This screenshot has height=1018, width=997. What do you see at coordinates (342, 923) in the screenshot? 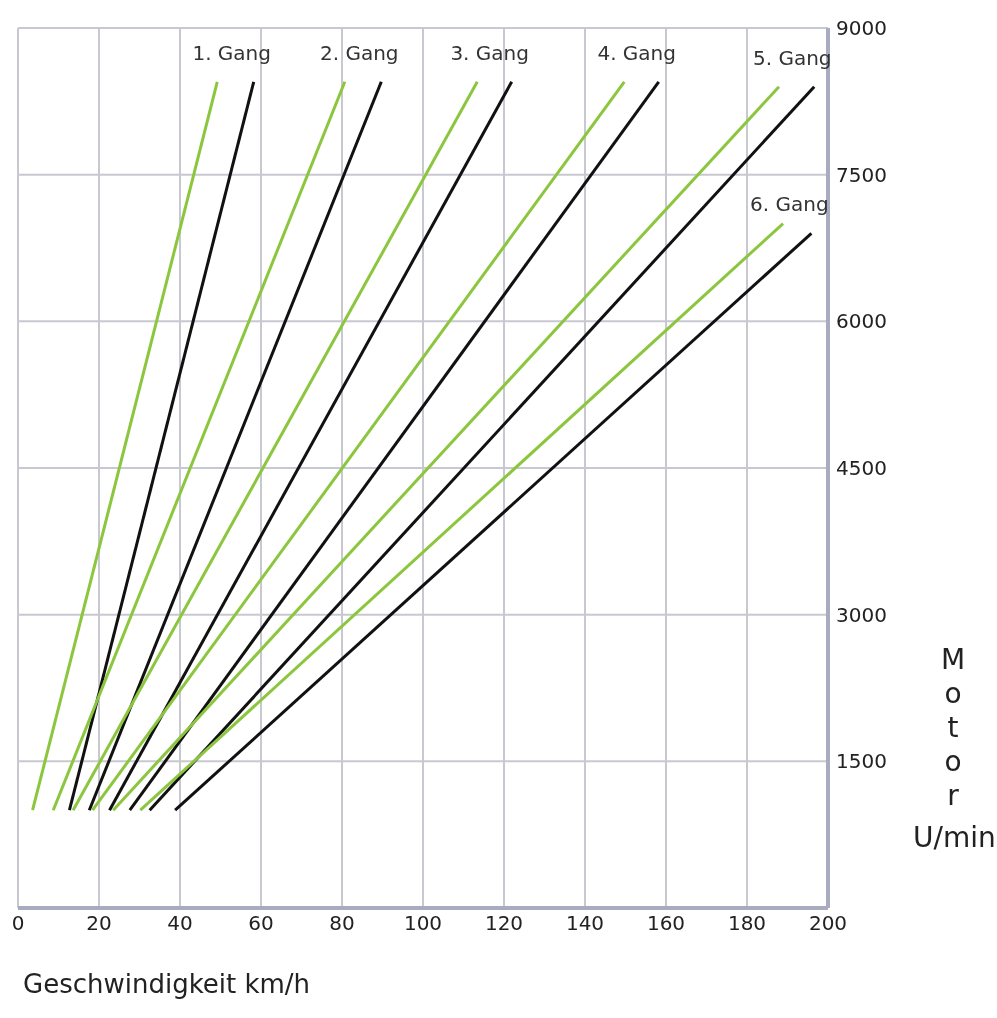
I see `x-tick-label: 80` at bounding box center [342, 923].